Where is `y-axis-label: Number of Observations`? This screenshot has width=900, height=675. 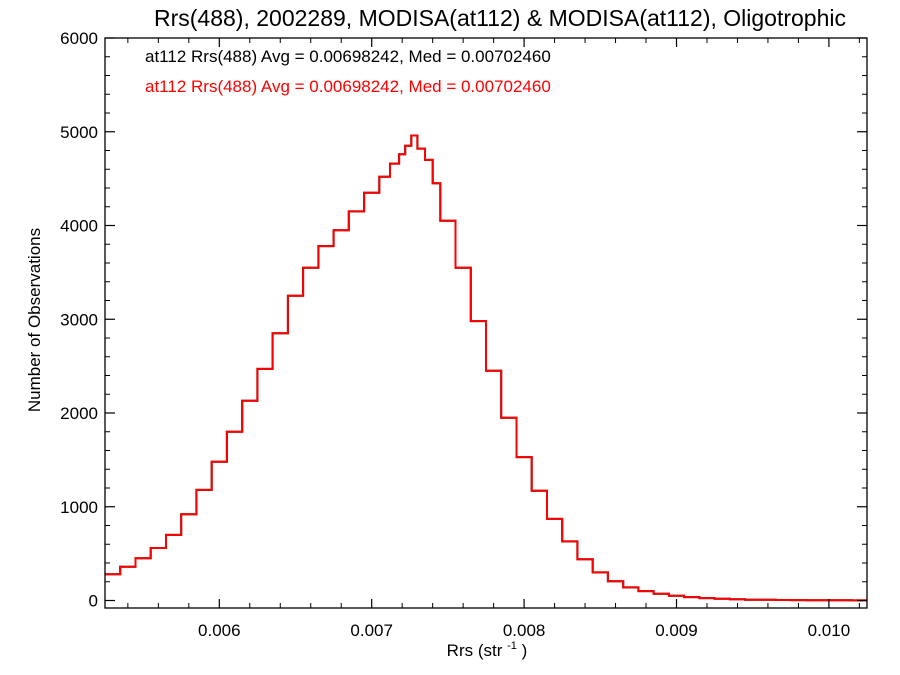 y-axis-label: Number of Observations is located at coordinates (34, 320).